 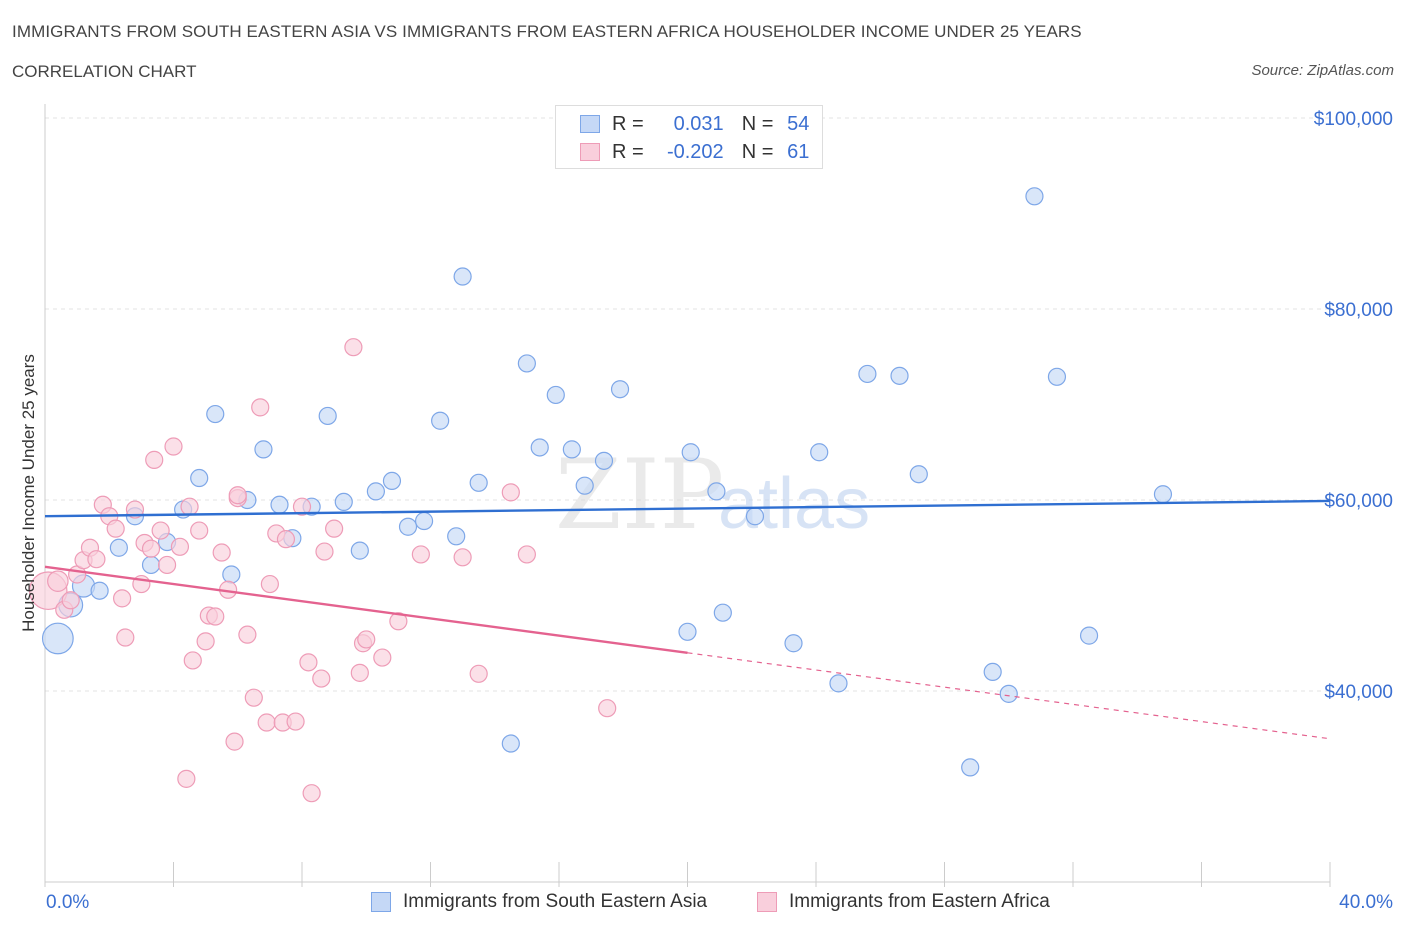 What do you see at coordinates (919, 901) in the screenshot?
I see `series-label: Immigrants from Eastern Africa` at bounding box center [919, 901].